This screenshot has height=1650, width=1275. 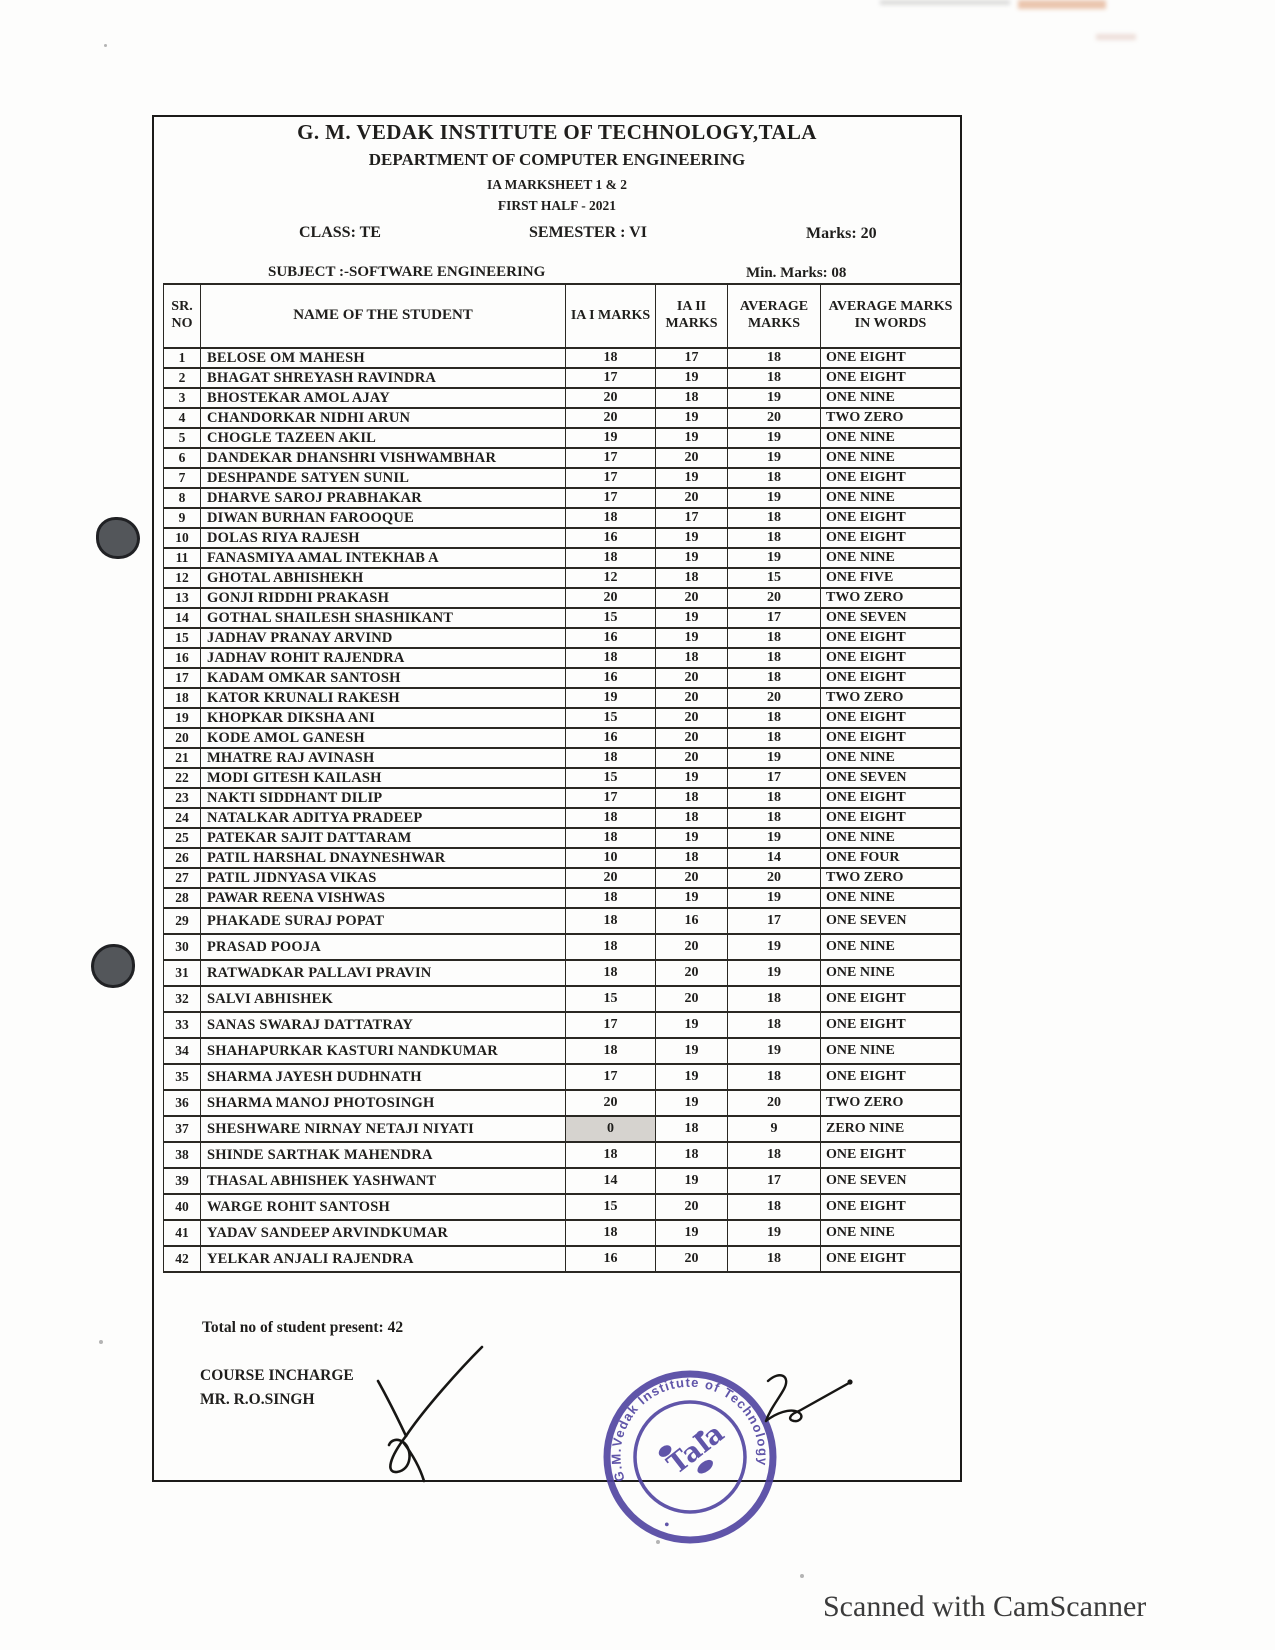 What do you see at coordinates (182, 518) in the screenshot?
I see `cell-sr-no: 9` at bounding box center [182, 518].